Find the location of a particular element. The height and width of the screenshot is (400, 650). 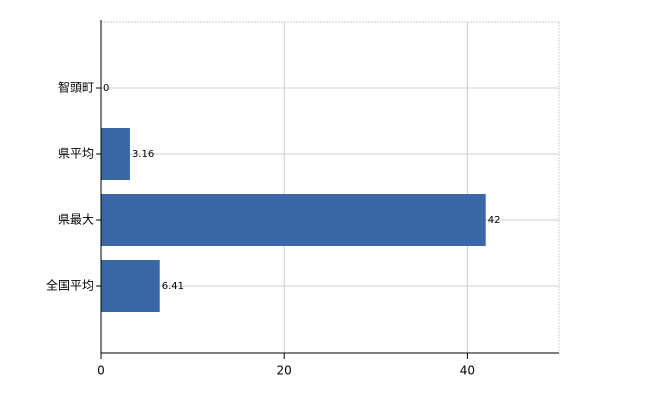

value-label: 3.16 is located at coordinates (143, 154).